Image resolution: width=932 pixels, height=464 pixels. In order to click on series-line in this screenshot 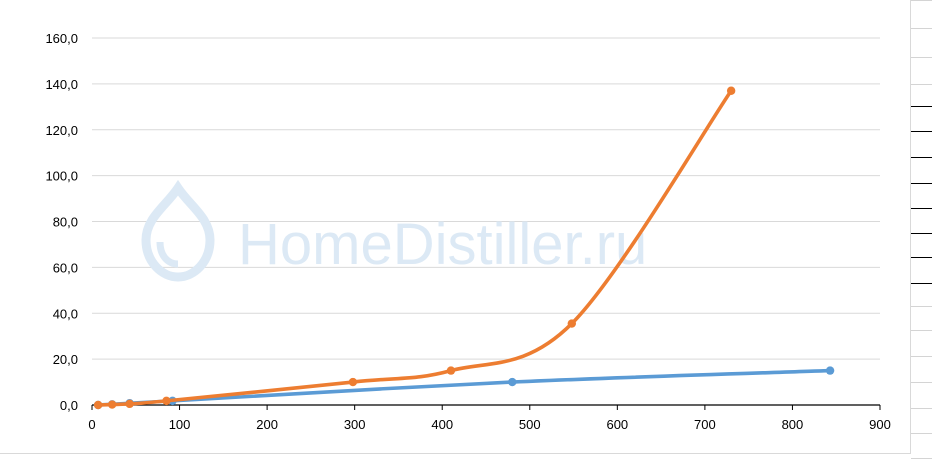, I will do `click(464, 387)`.